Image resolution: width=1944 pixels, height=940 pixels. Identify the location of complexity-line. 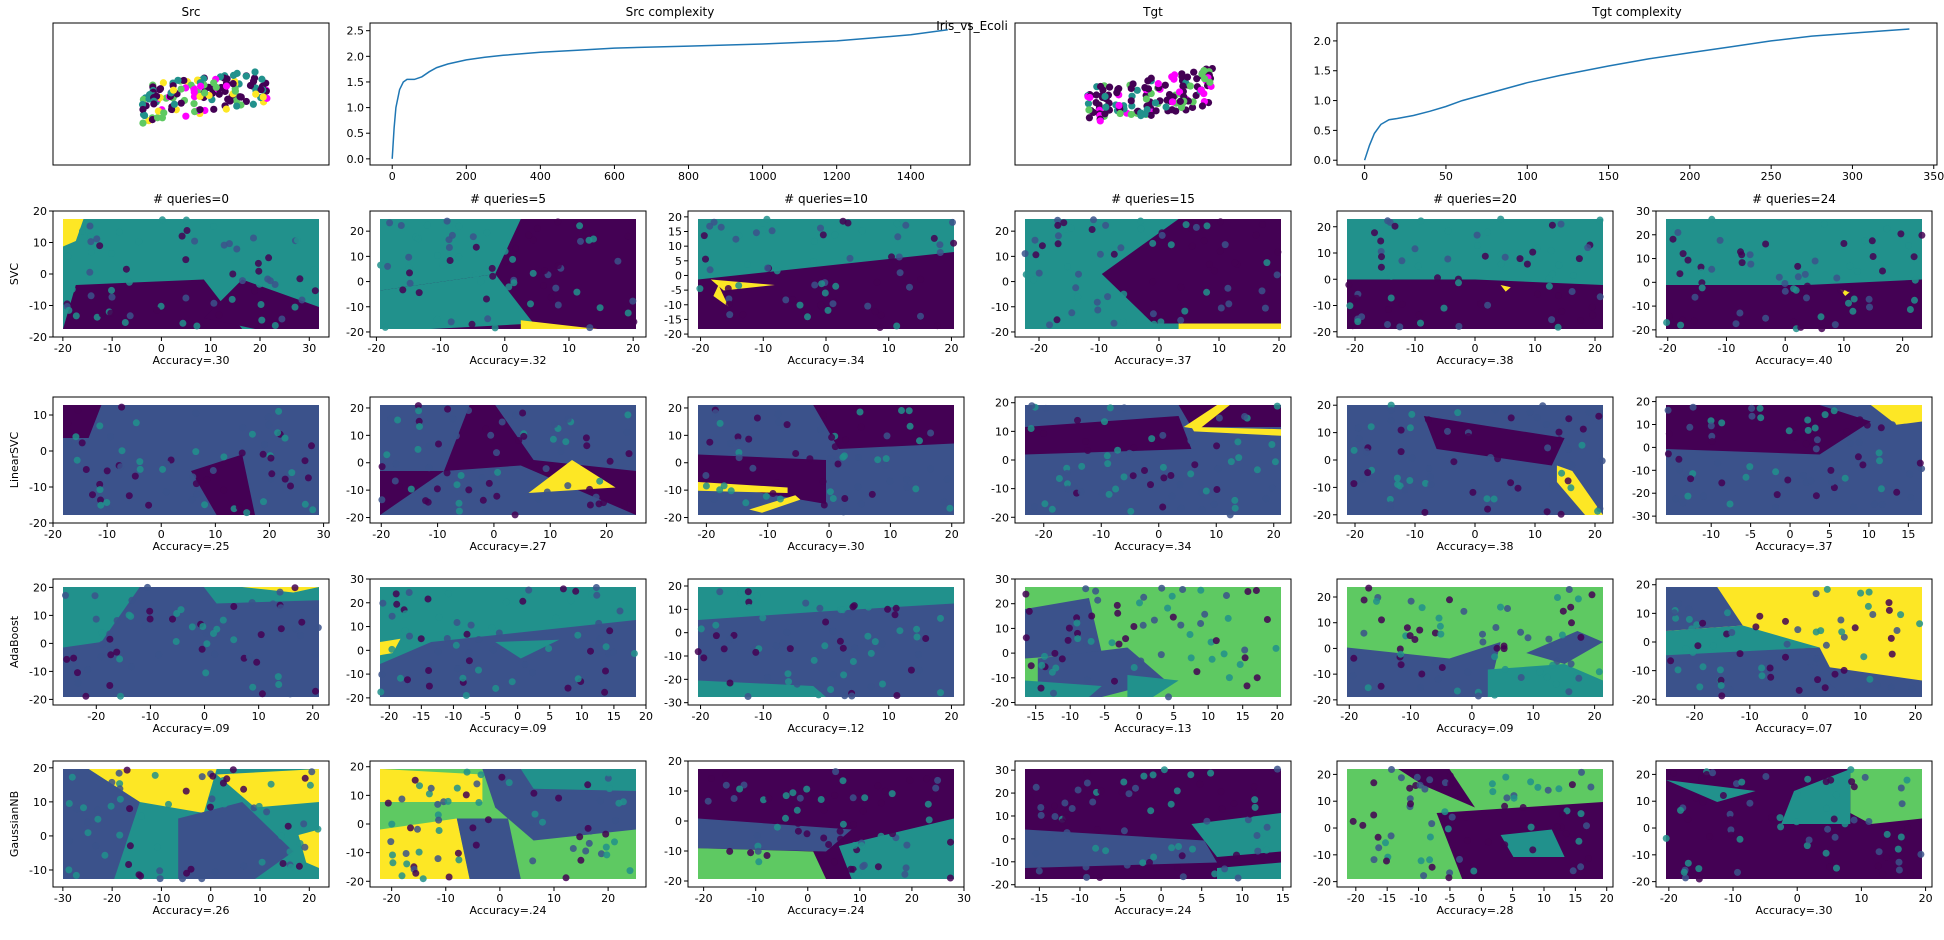
(670, 94).